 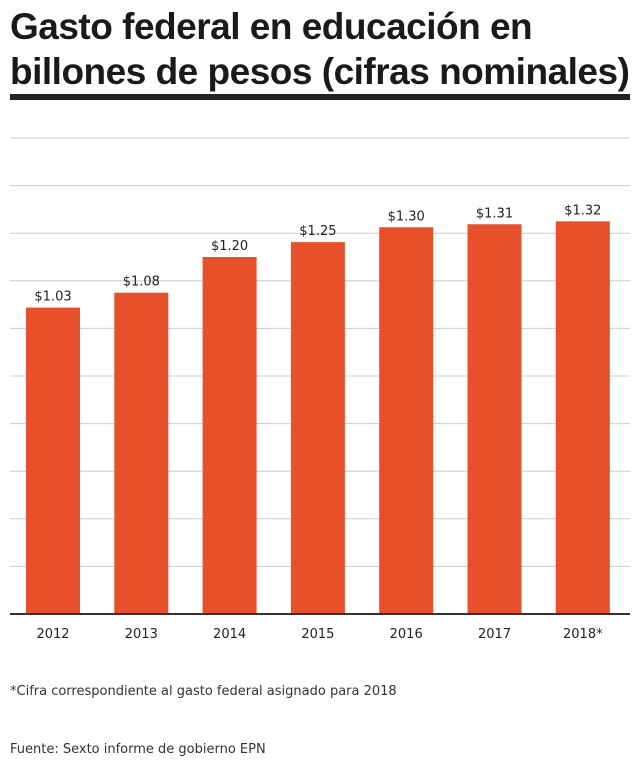 I want to click on value-label: $1.32, so click(x=582, y=210).